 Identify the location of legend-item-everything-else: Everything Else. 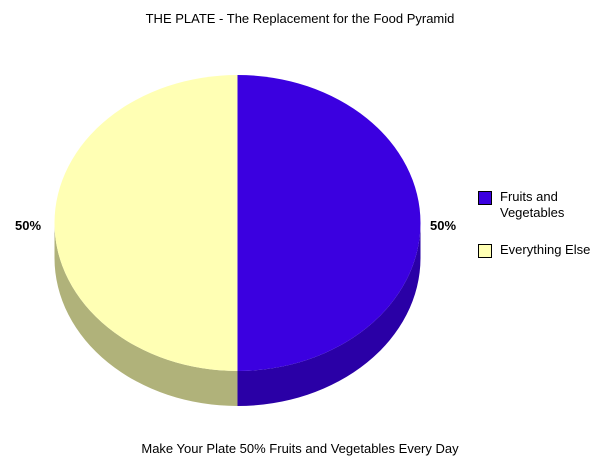
(535, 250).